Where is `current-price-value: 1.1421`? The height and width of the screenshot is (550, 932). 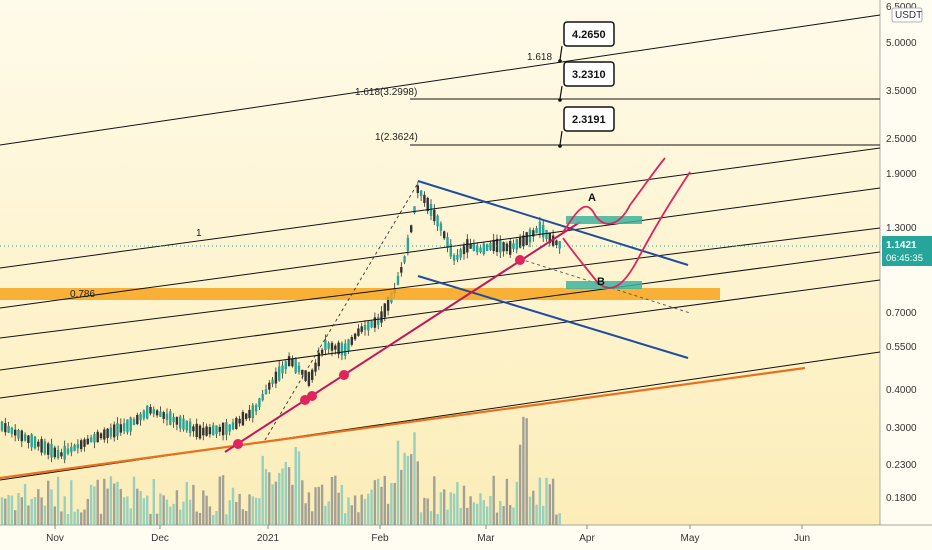
current-price-value: 1.1421 is located at coordinates (901, 245).